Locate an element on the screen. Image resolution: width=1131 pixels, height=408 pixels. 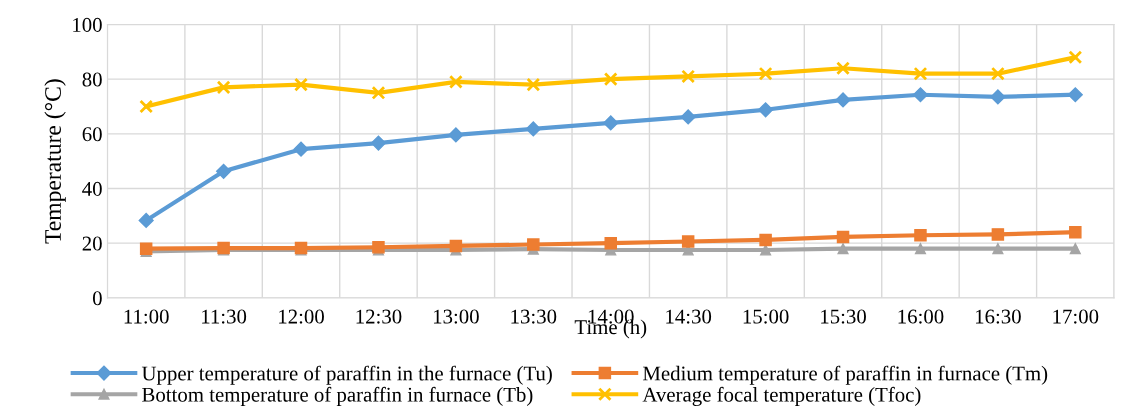
y-tick-label: 40 is located at coordinates (92, 188).